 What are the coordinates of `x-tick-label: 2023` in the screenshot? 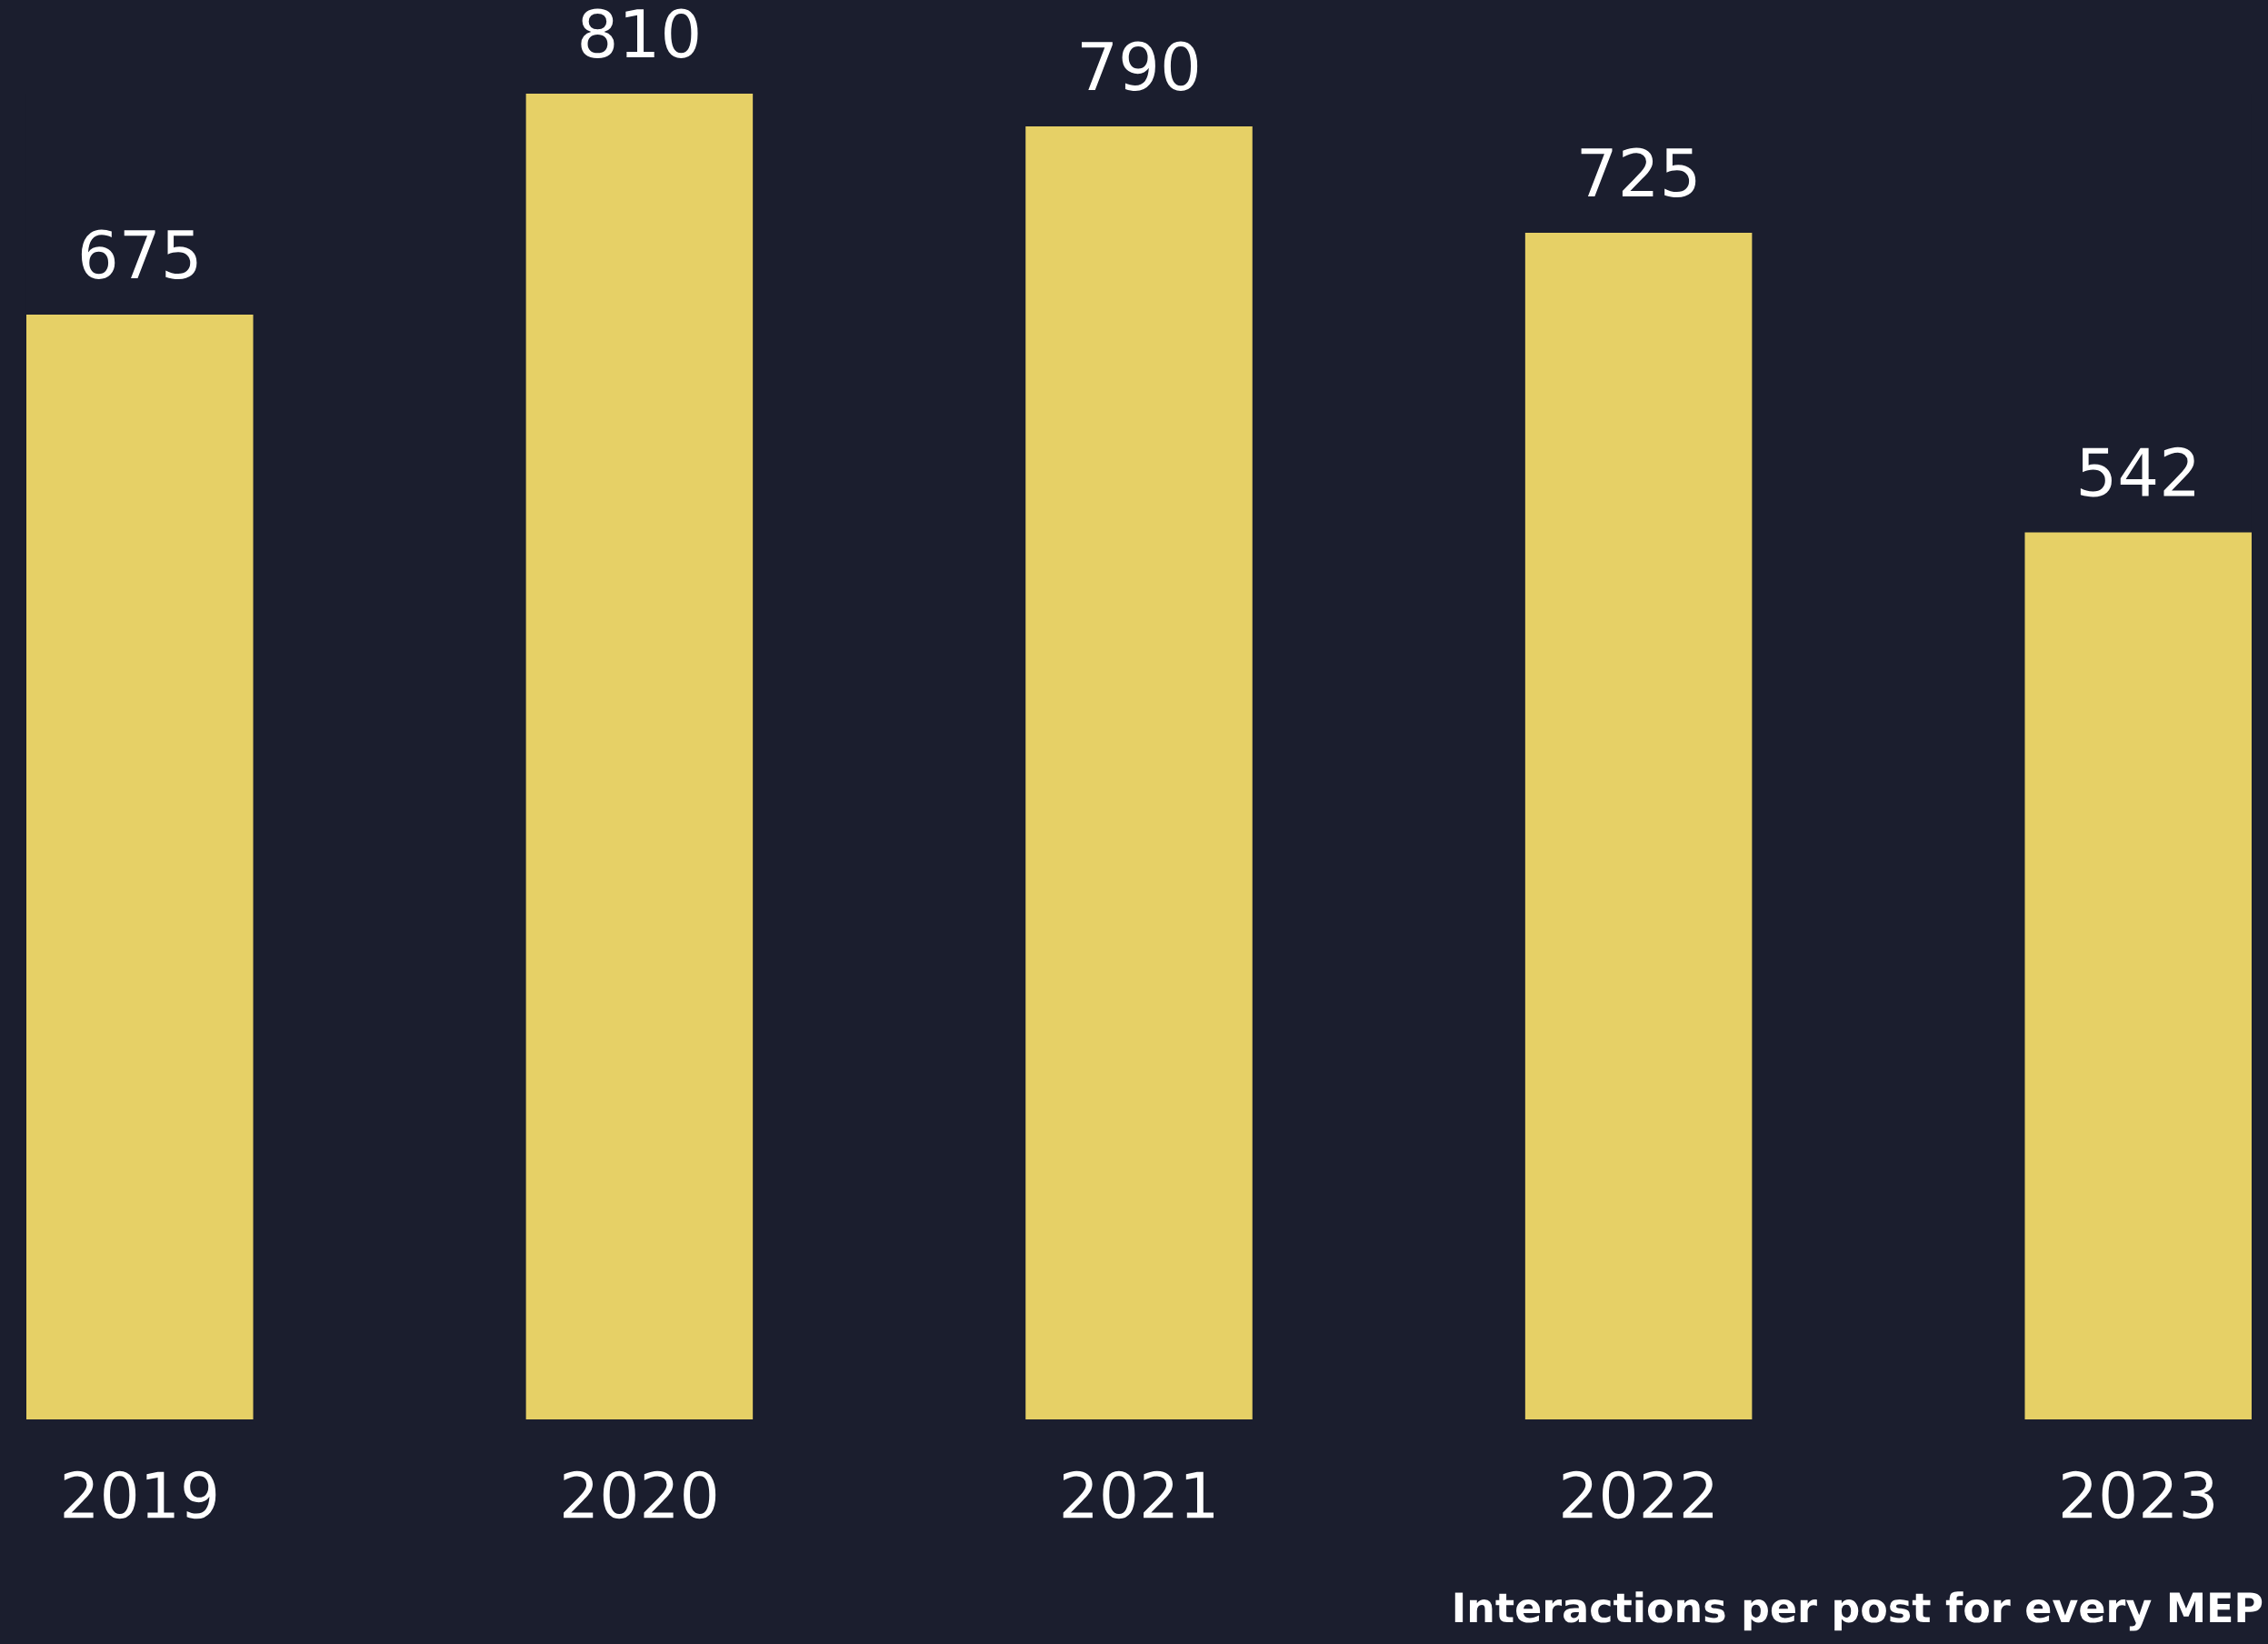 It's located at (2138, 1494).